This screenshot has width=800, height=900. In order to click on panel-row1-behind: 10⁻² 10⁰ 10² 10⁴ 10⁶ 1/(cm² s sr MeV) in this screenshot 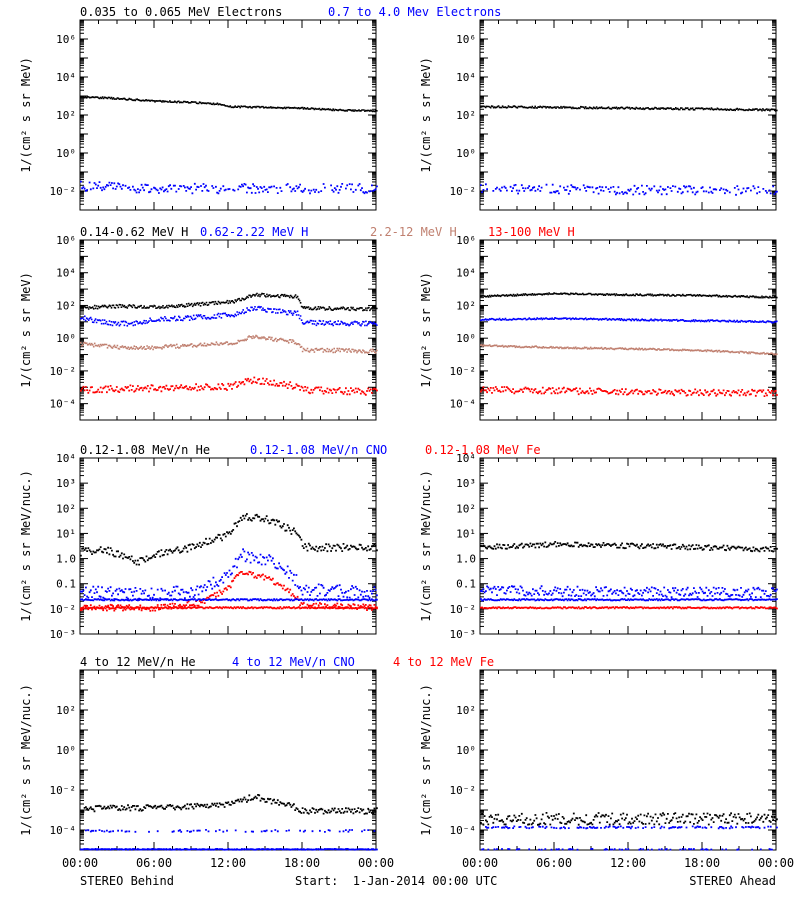, I will do `click(198, 115)`.